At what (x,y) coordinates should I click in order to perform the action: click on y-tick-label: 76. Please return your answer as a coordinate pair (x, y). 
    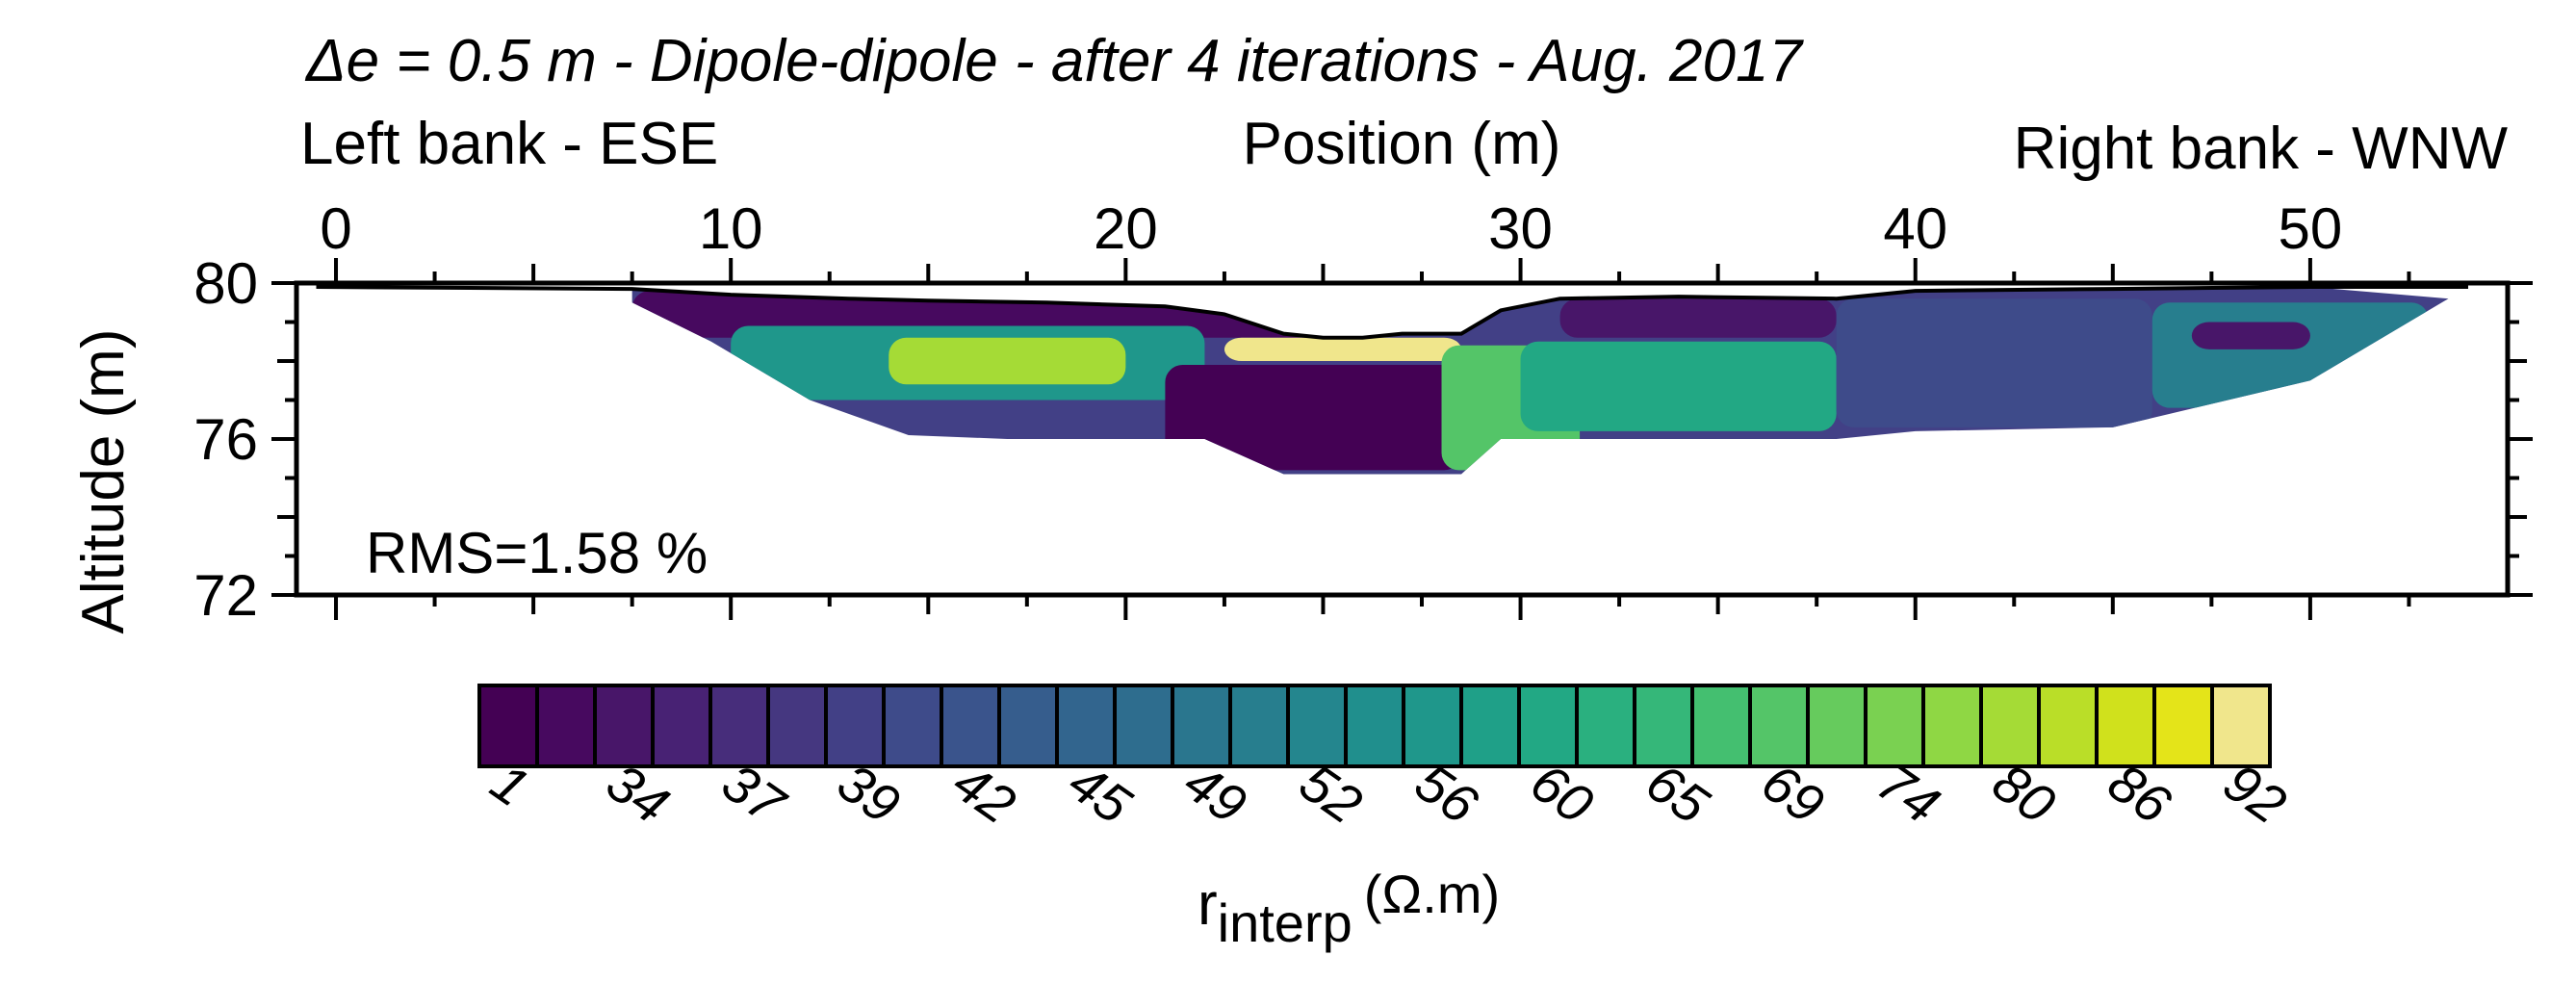
    Looking at the image, I should click on (225, 440).